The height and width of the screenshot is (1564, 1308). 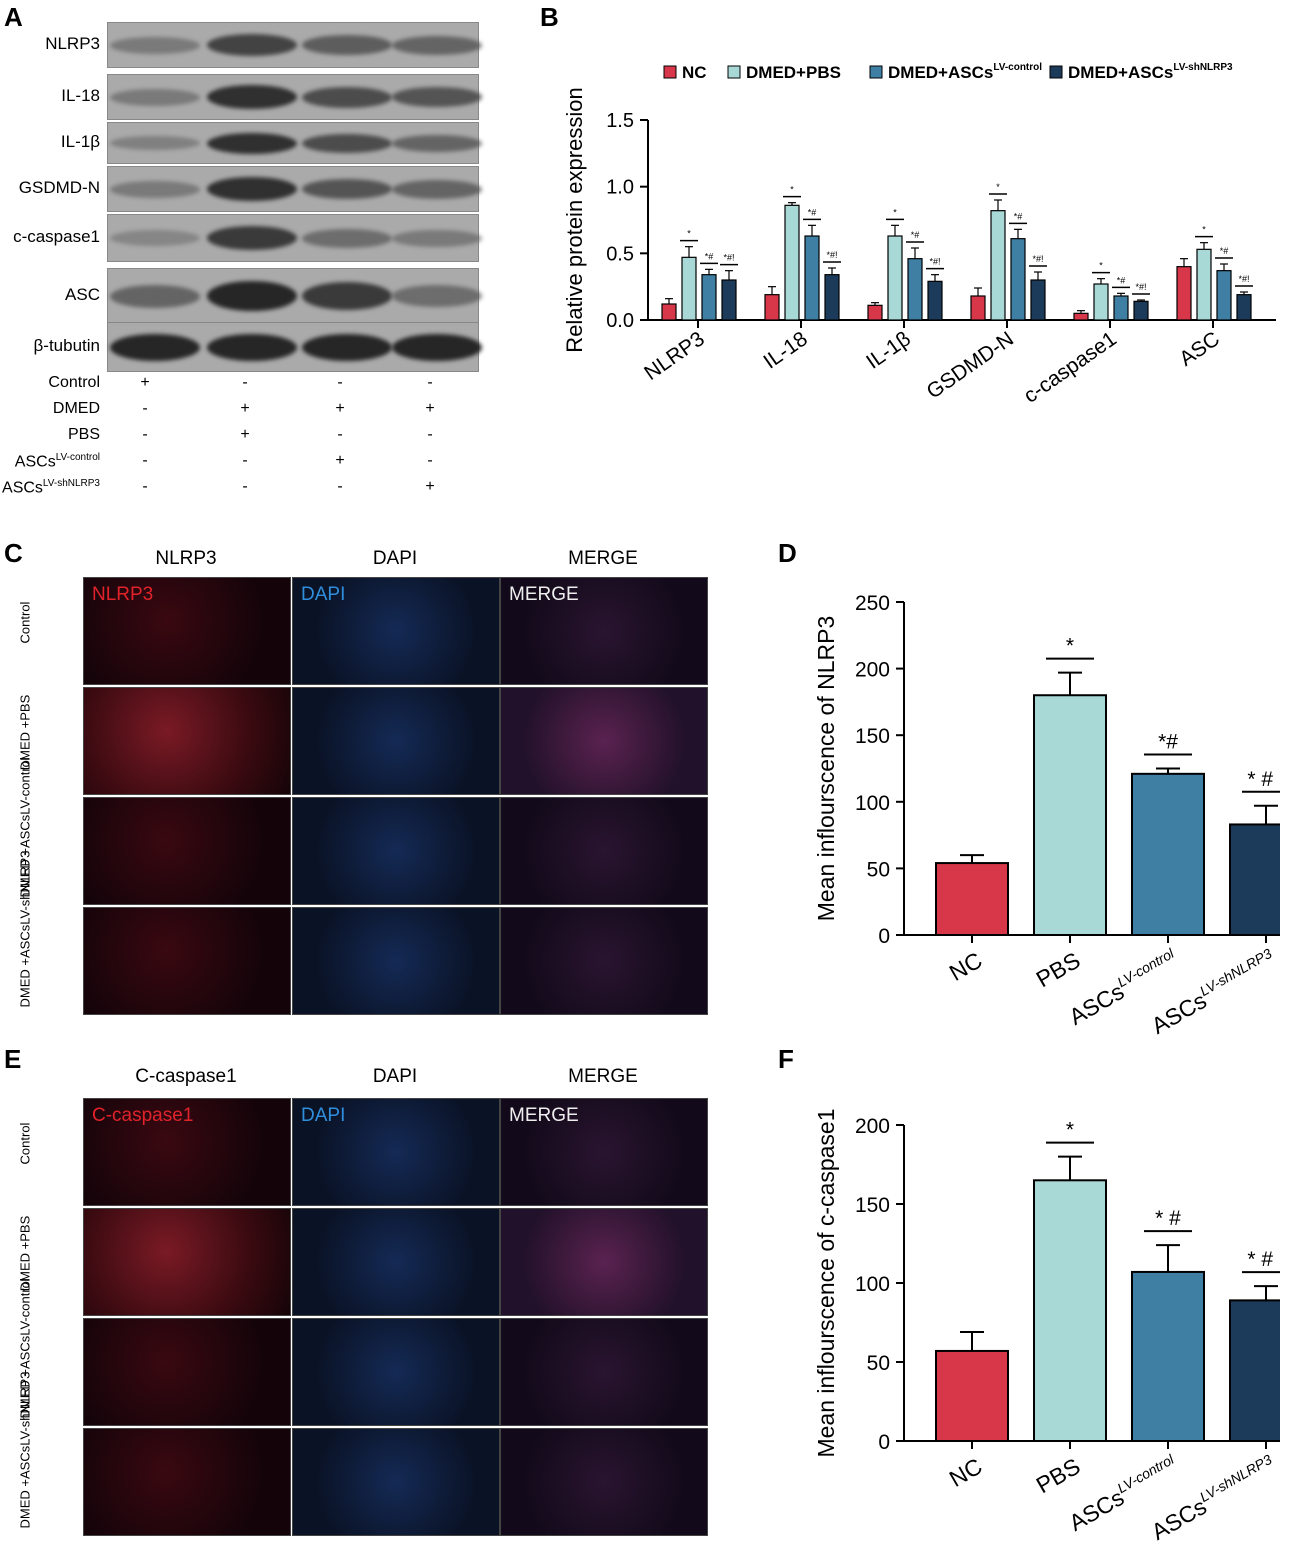 What do you see at coordinates (620, 254) in the screenshot?
I see `y-tick-label: 0.5` at bounding box center [620, 254].